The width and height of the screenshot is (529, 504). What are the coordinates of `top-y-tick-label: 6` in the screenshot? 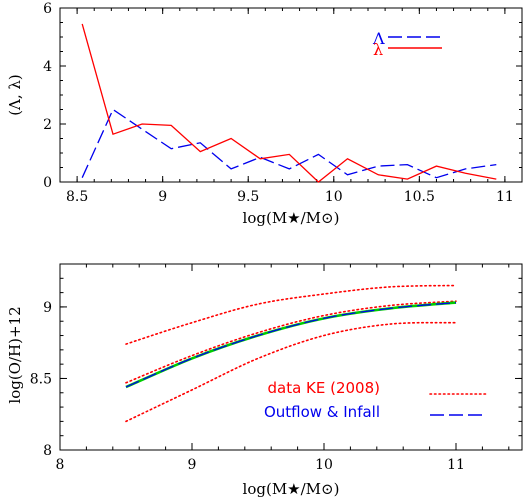 It's located at (47, 9).